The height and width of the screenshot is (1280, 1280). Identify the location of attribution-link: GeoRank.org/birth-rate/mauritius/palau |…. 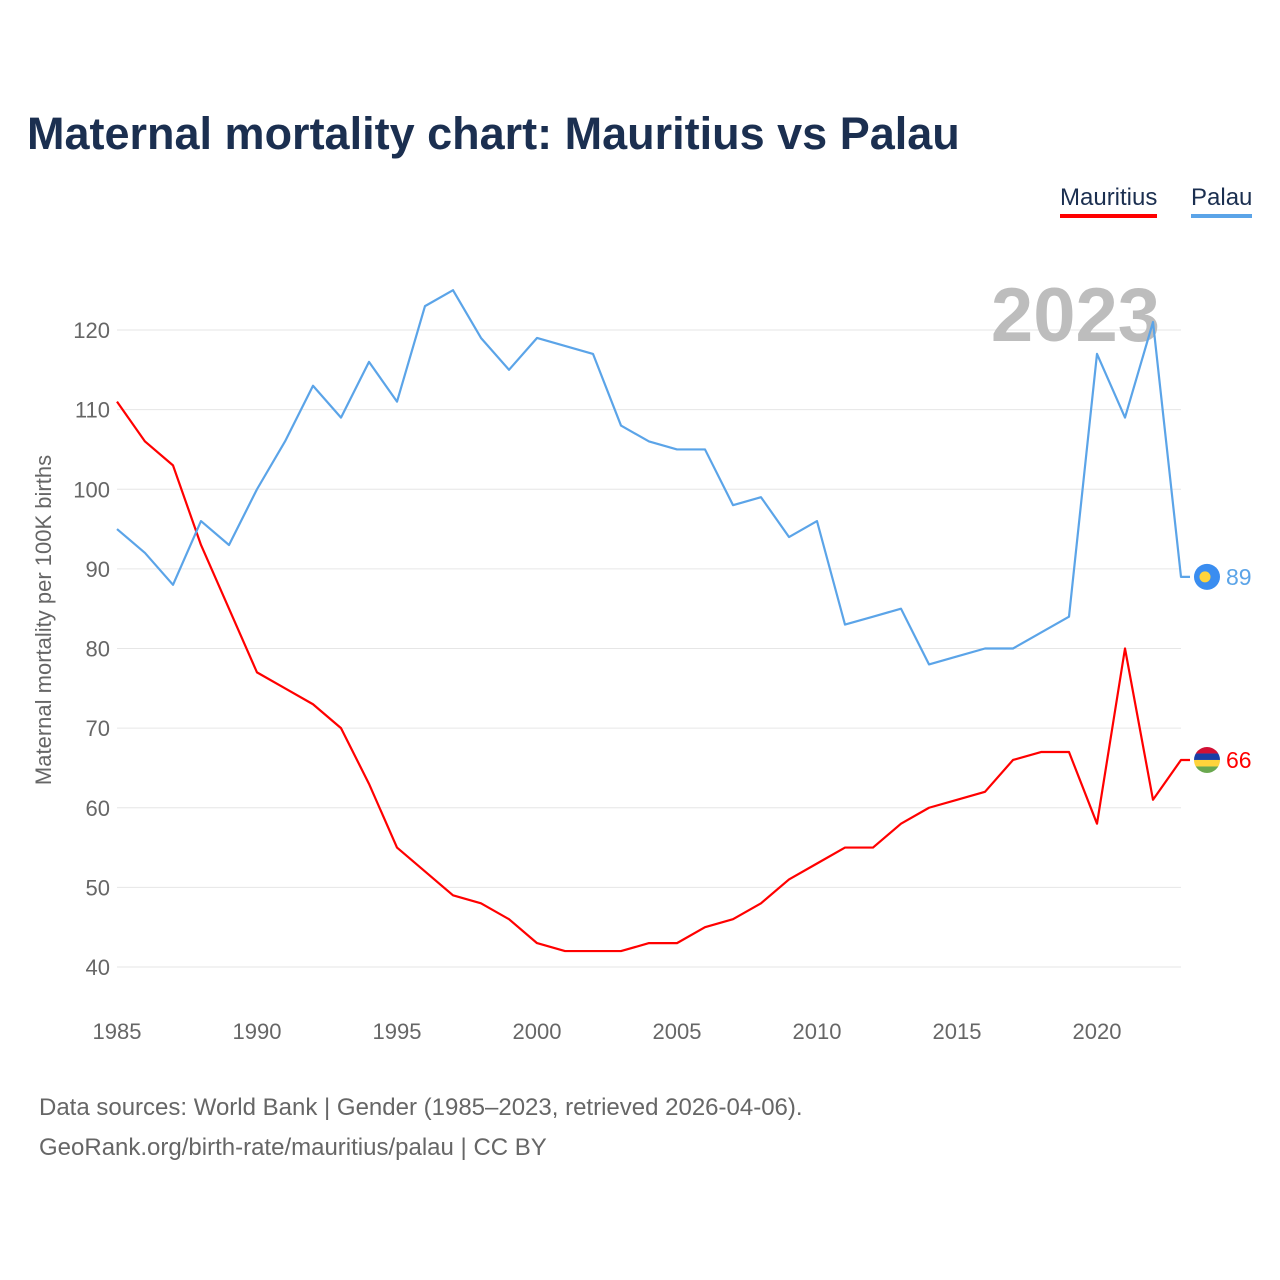
(293, 1147).